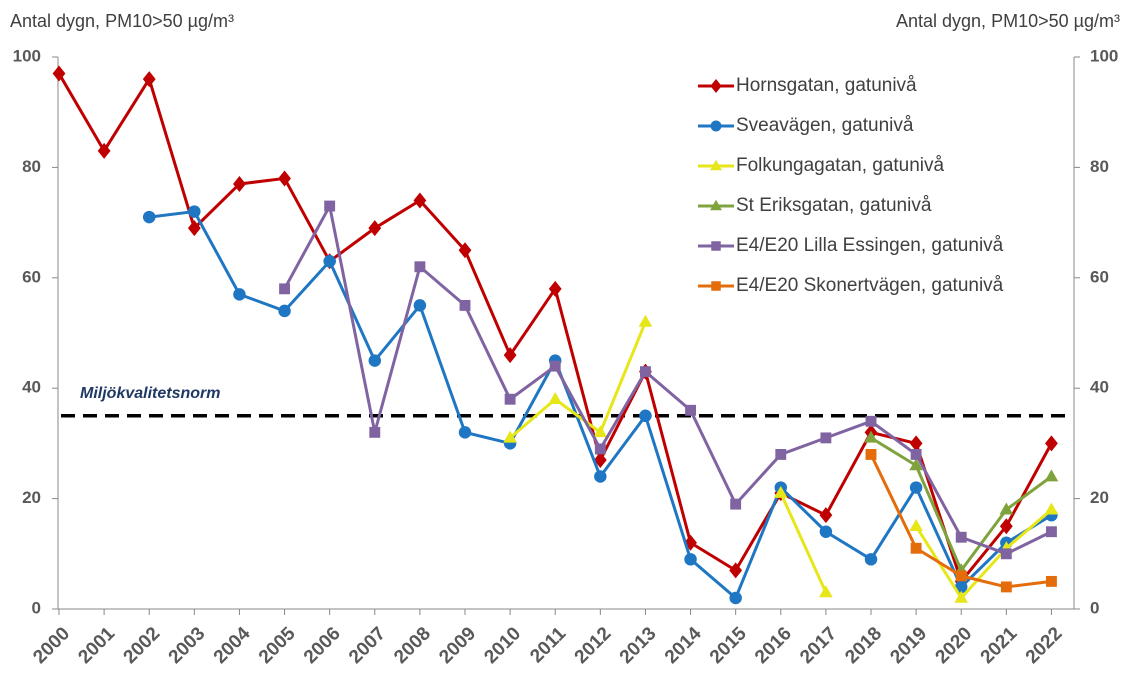 This screenshot has height=682, width=1128. Describe the element at coordinates (826, 85) in the screenshot. I see `legend-label: Hornsgatan, gatunivå` at that location.